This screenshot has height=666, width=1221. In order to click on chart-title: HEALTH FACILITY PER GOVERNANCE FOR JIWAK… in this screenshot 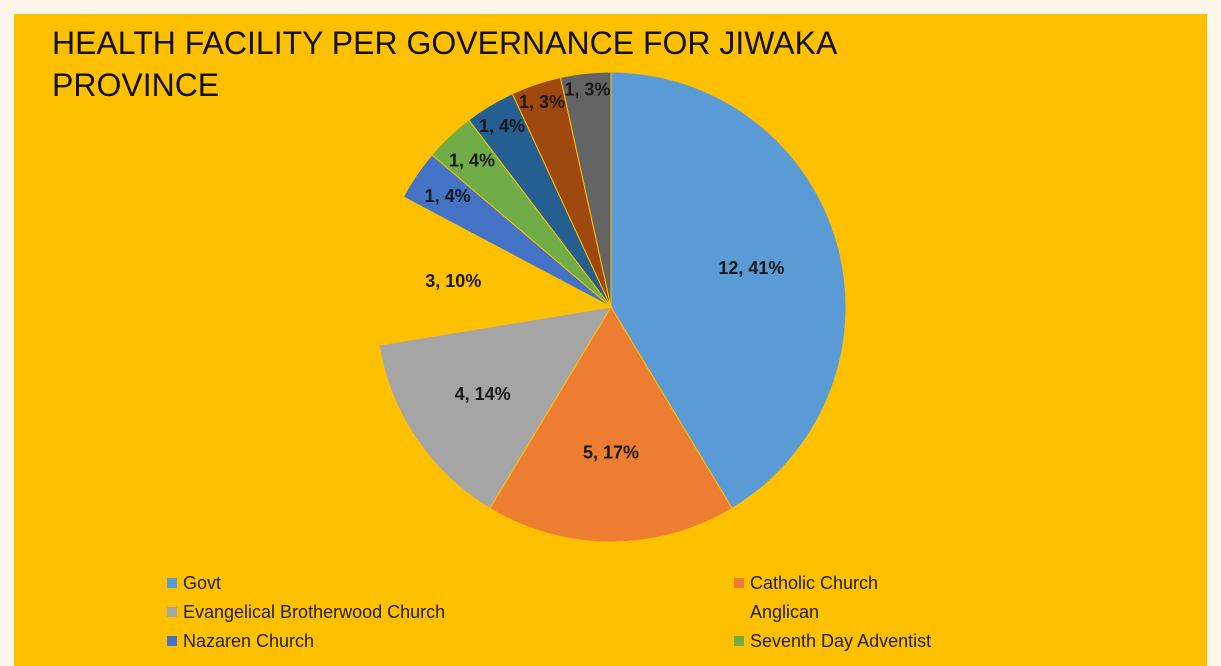, I will do `click(444, 64)`.